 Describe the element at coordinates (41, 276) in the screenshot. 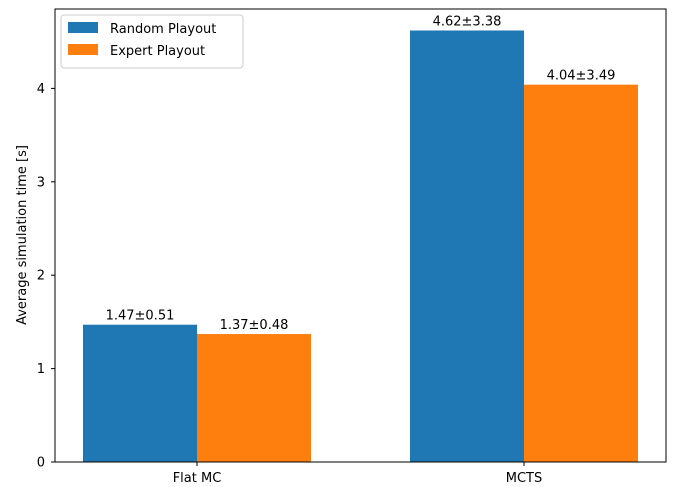

I see `y-tick-label-2: 2` at that location.